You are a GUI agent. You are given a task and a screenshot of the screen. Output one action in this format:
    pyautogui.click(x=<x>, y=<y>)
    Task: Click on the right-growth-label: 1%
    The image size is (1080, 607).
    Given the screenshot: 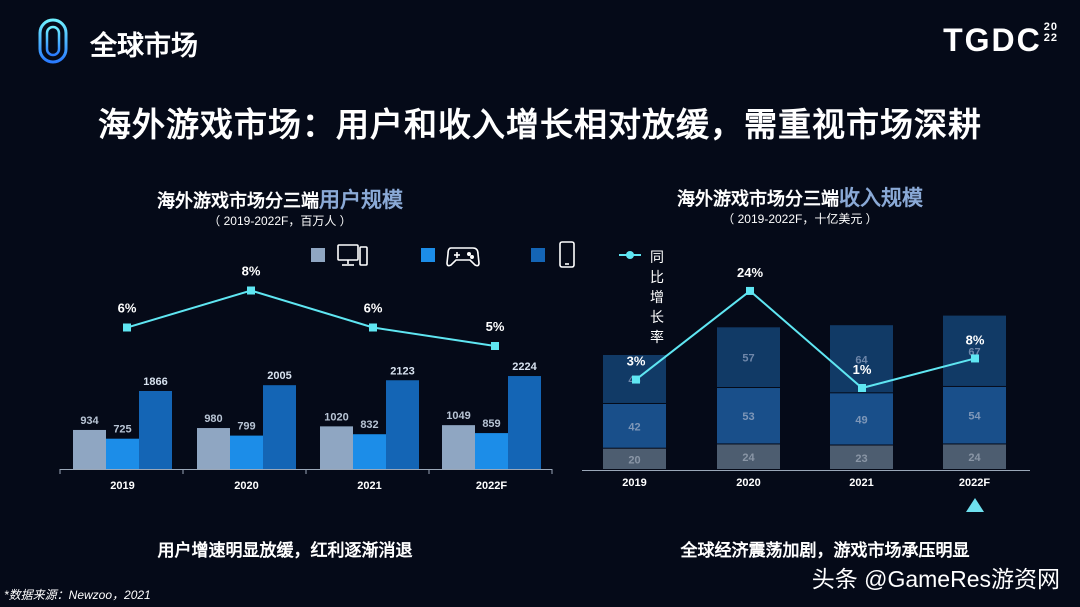 What is the action you would take?
    pyautogui.click(x=862, y=369)
    